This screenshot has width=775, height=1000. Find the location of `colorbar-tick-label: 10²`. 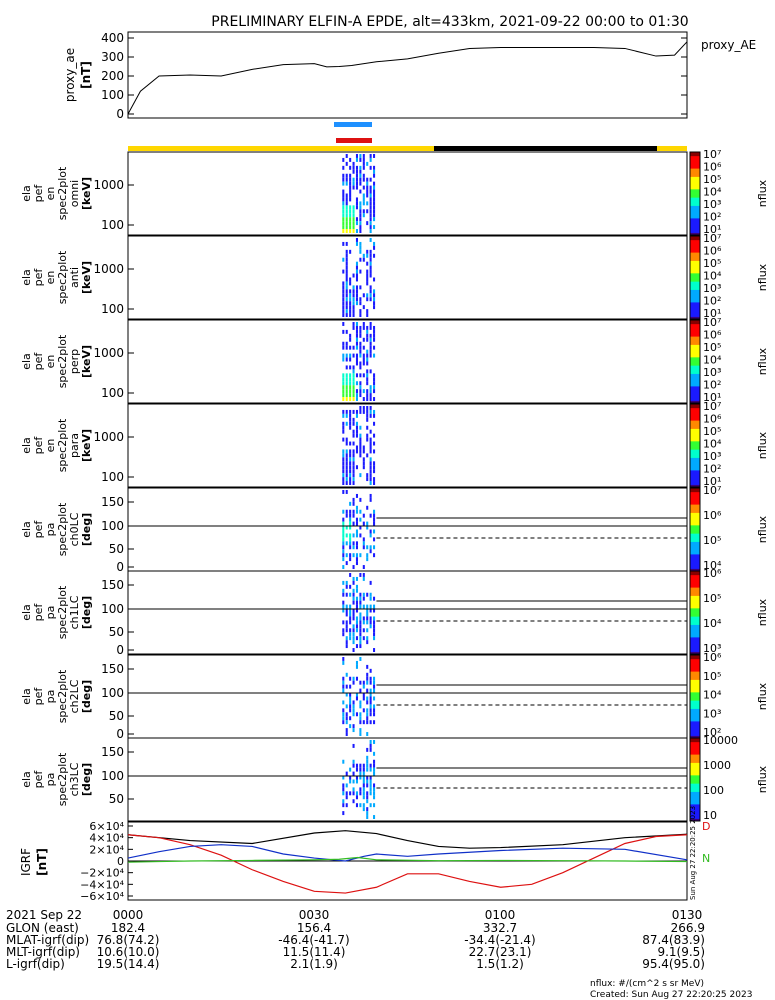

colorbar-tick-label: 10² is located at coordinates (712, 732).